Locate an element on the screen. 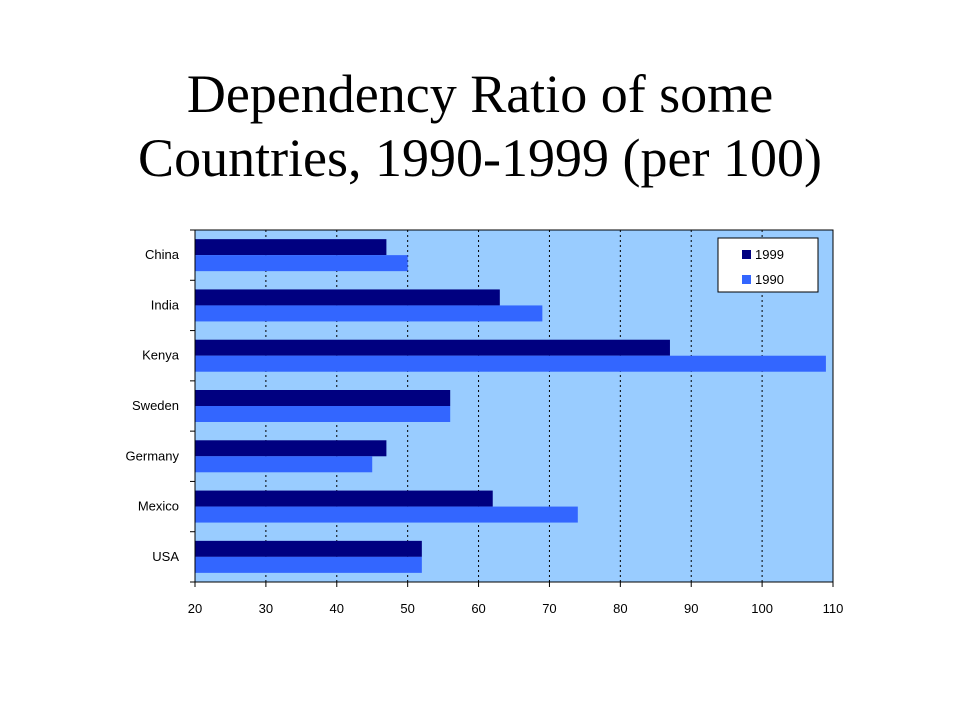  legend-label-1990: 1990 is located at coordinates (769, 279).